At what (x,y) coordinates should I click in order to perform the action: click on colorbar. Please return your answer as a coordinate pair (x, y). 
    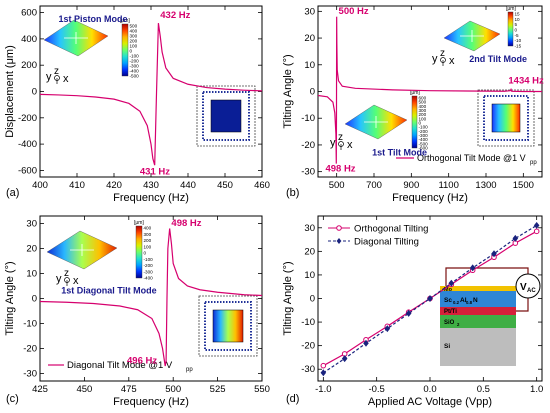
    Looking at the image, I should click on (510, 29).